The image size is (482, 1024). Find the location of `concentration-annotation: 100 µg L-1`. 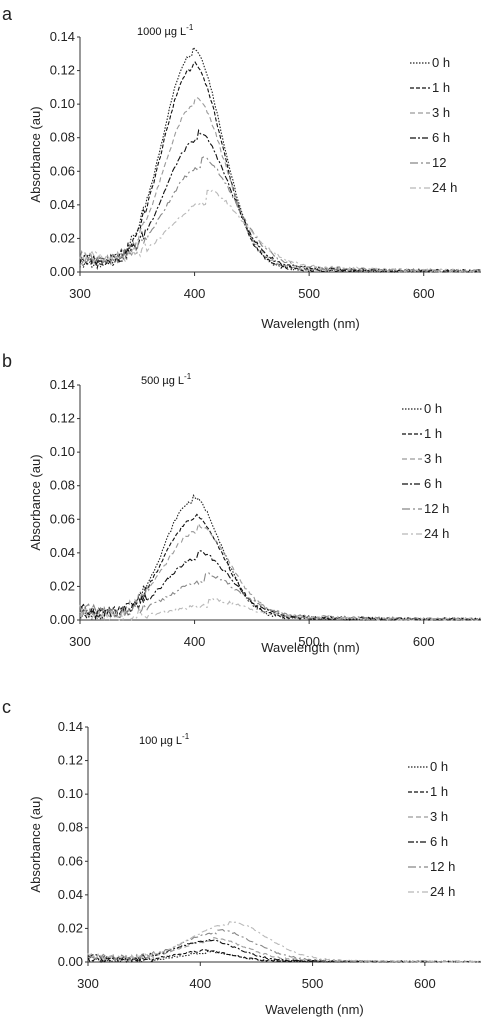

concentration-annotation: 100 µg L-1 is located at coordinates (164, 739).